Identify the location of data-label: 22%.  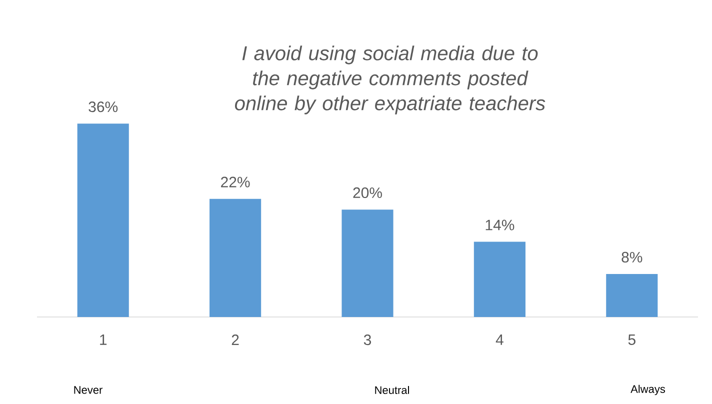
(235, 182).